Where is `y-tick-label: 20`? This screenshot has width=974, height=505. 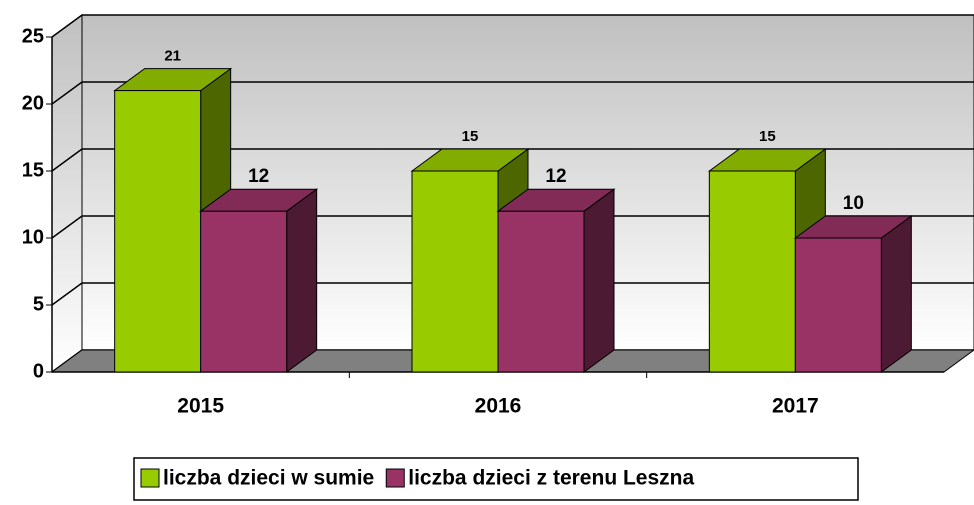 y-tick-label: 20 is located at coordinates (33, 103).